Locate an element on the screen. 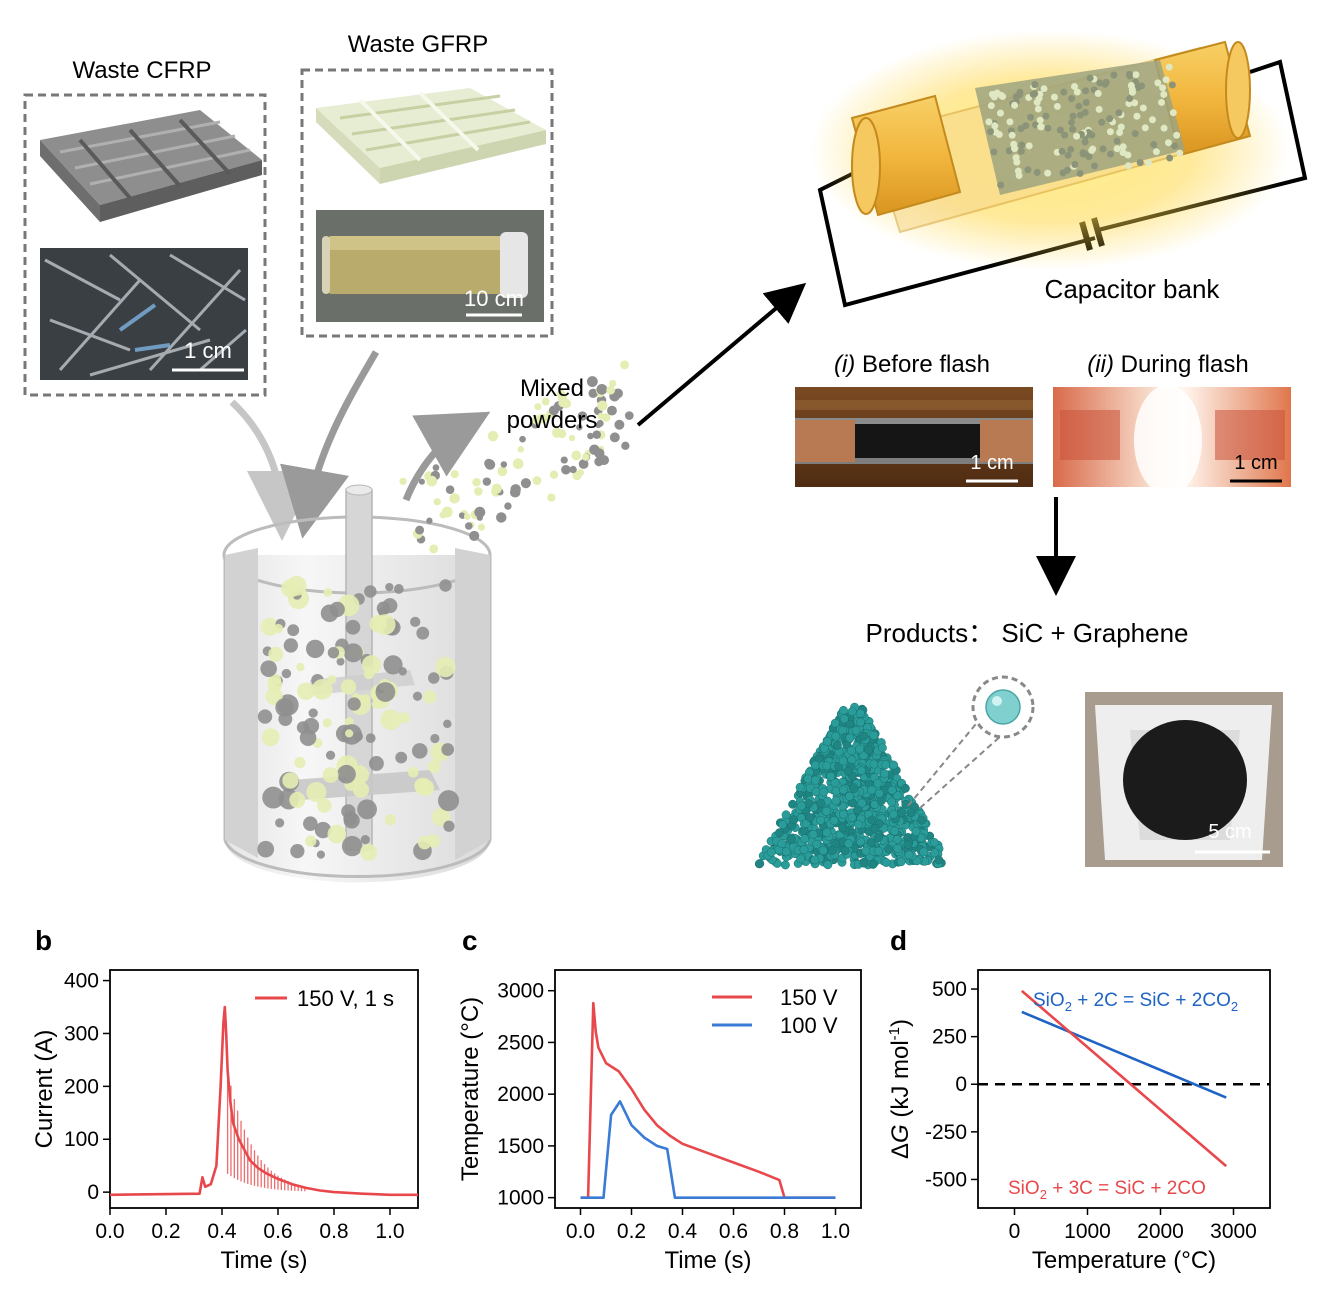 This screenshot has height=1294, width=1317. y-tick-label: 3000 is located at coordinates (520, 991).